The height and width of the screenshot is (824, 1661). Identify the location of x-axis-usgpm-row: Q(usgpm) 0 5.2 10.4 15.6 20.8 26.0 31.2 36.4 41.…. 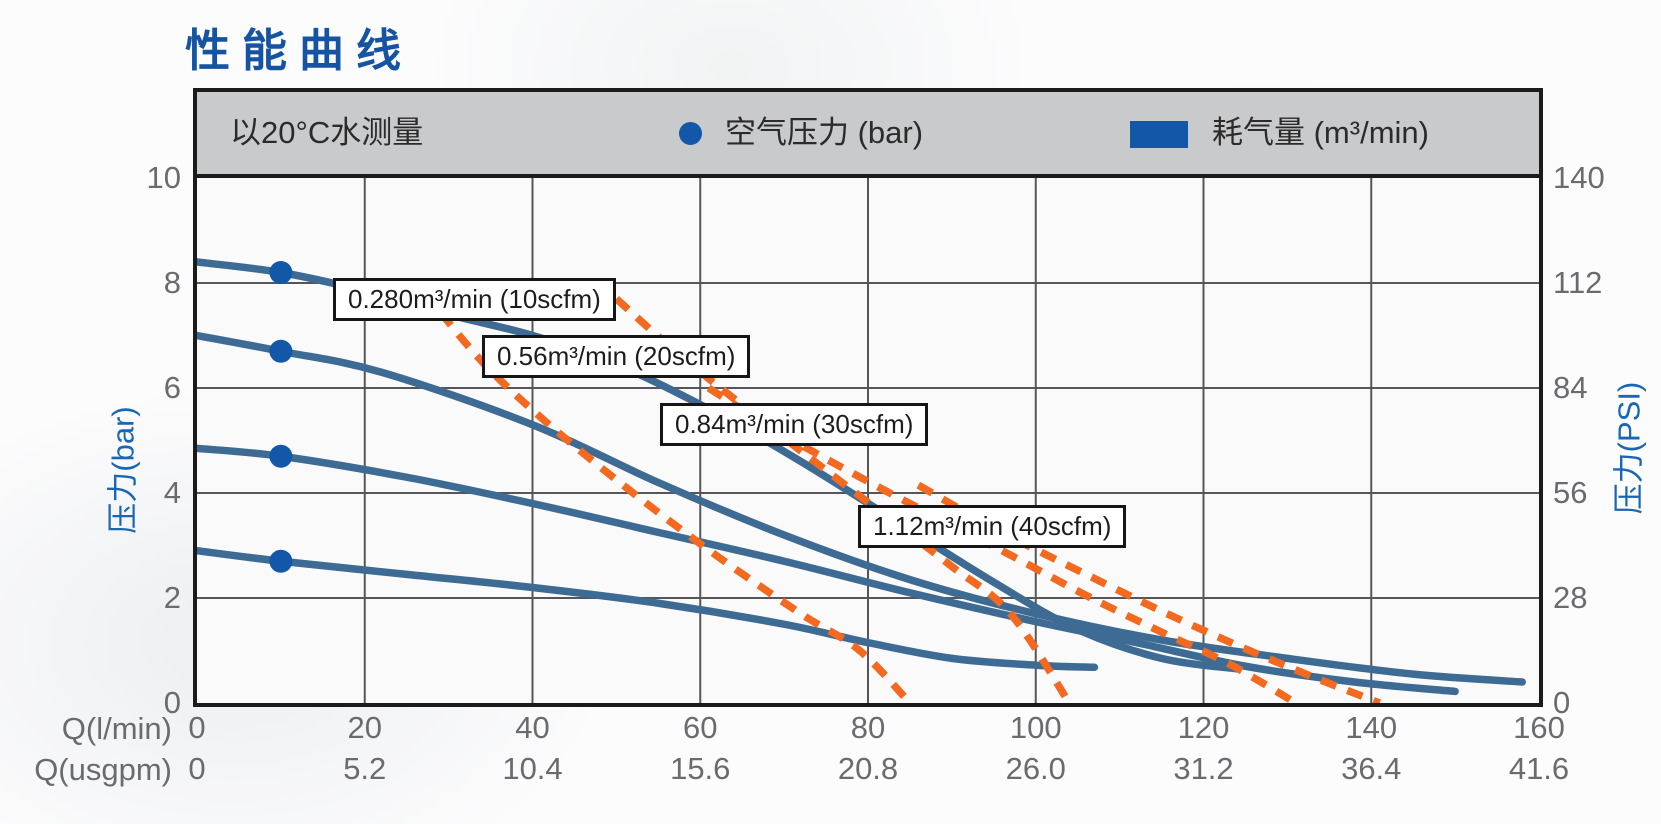
(830, 770).